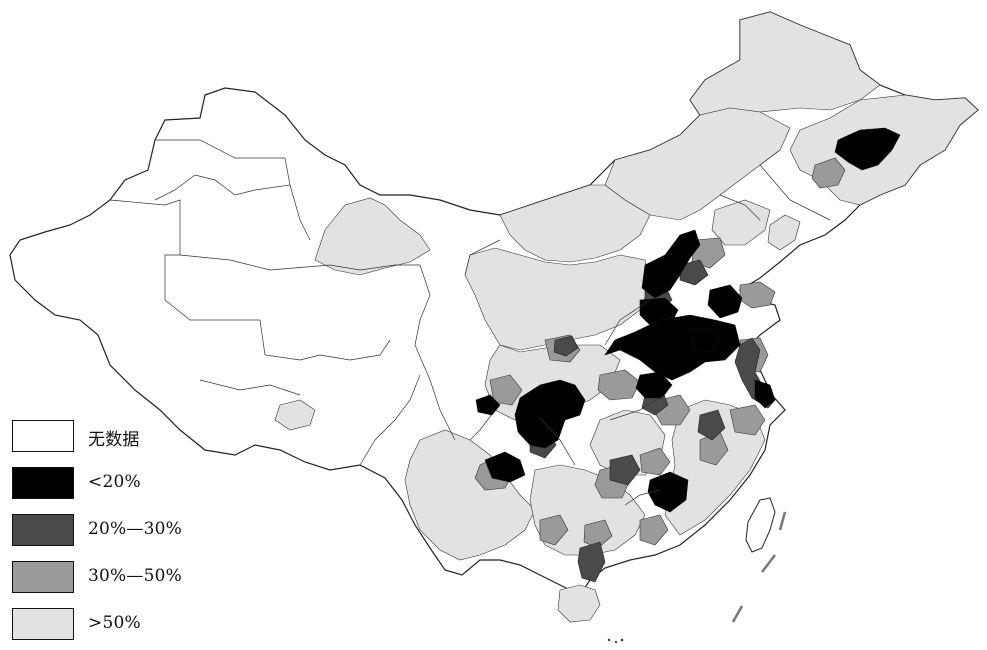  I want to click on islands-dots, so click(615, 641).